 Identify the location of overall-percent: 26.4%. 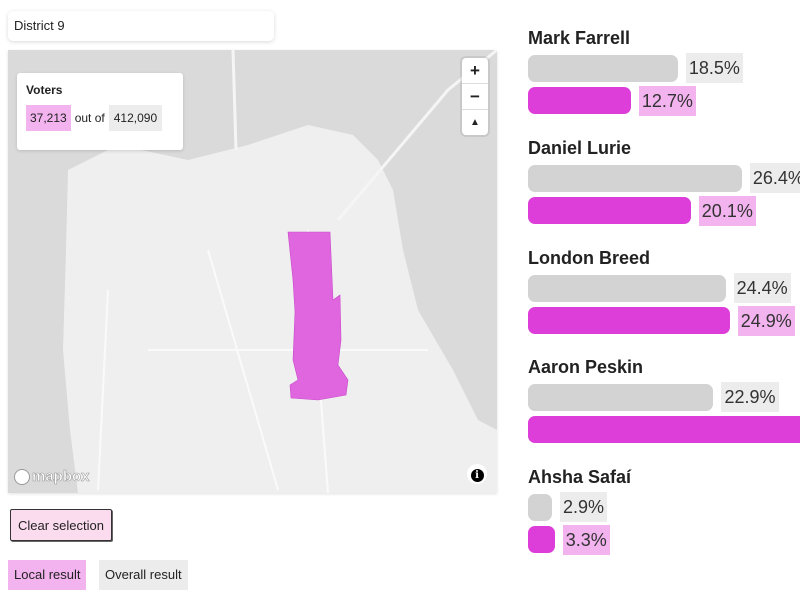
(774, 178).